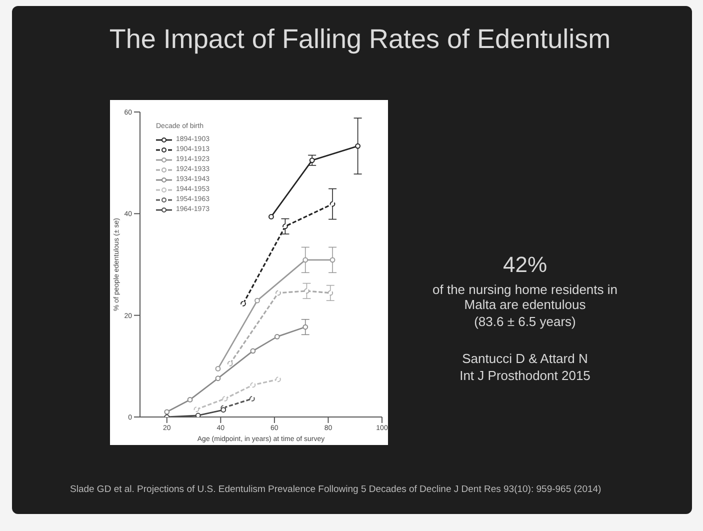 The width and height of the screenshot is (703, 531). I want to click on chart-title: The Impact of Falling Rates of Edentulism, so click(360, 39).